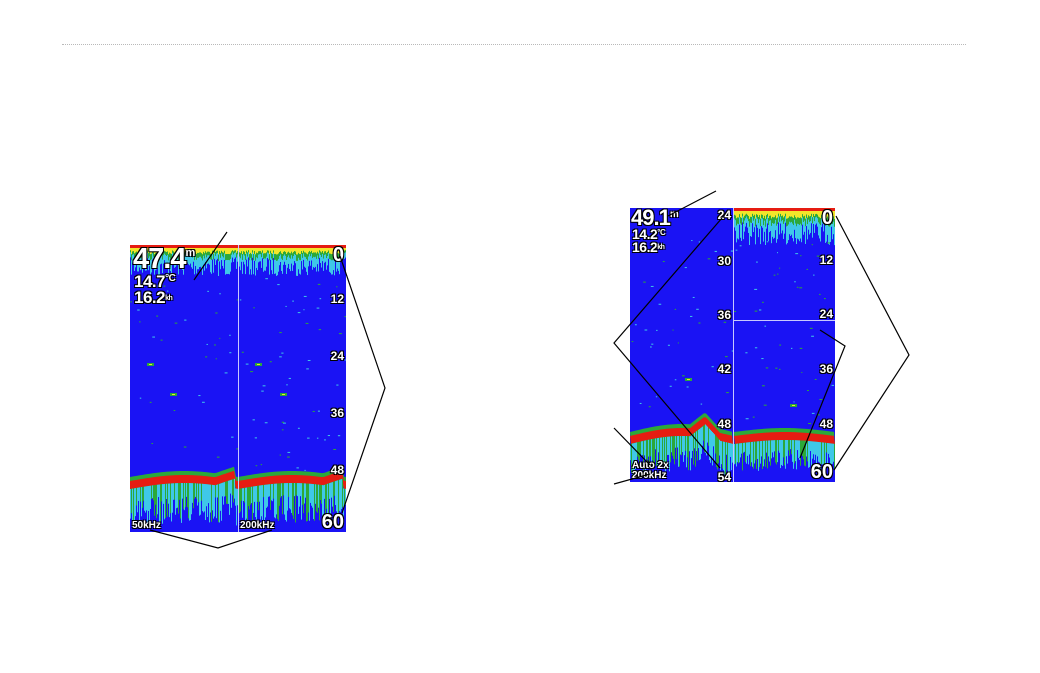 The width and height of the screenshot is (1040, 673). Describe the element at coordinates (724, 476) in the screenshot. I see `zoom-scale-label: 54` at that location.